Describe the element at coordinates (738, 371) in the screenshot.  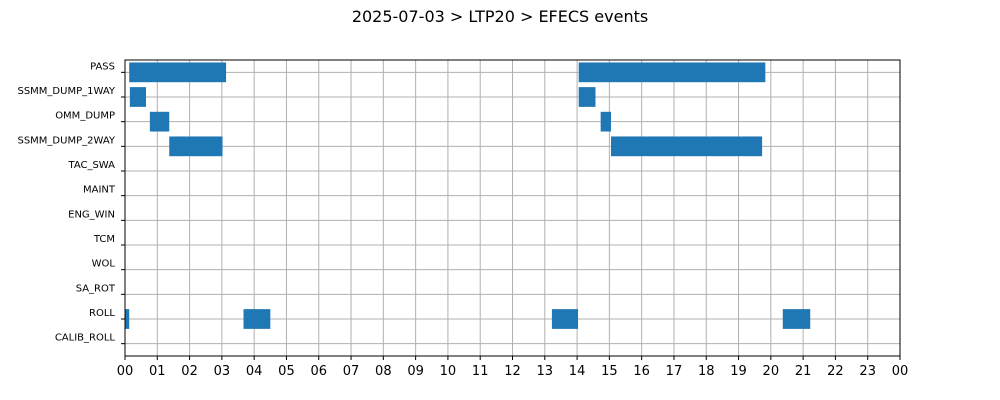
I see `x-tick-label: 19` at that location.